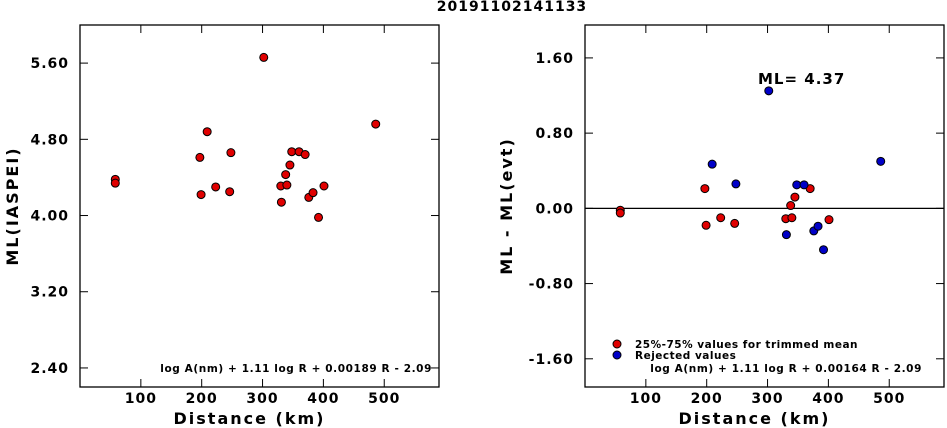  What do you see at coordinates (49, 293) in the screenshot?
I see `y-tick-label: 3.20` at bounding box center [49, 293].